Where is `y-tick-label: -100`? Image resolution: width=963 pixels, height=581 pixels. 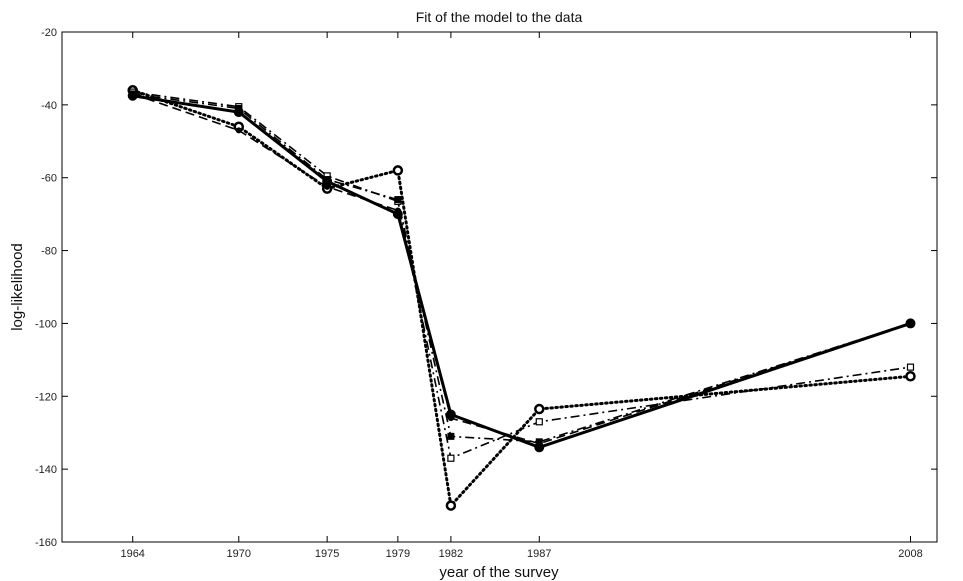
y-tick-label: -100 is located at coordinates (46, 324).